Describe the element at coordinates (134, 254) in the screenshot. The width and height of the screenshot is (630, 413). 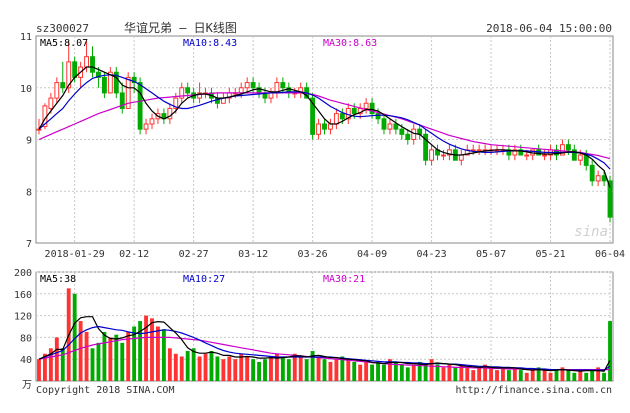
I see `date-tick-label: 02-12` at that location.